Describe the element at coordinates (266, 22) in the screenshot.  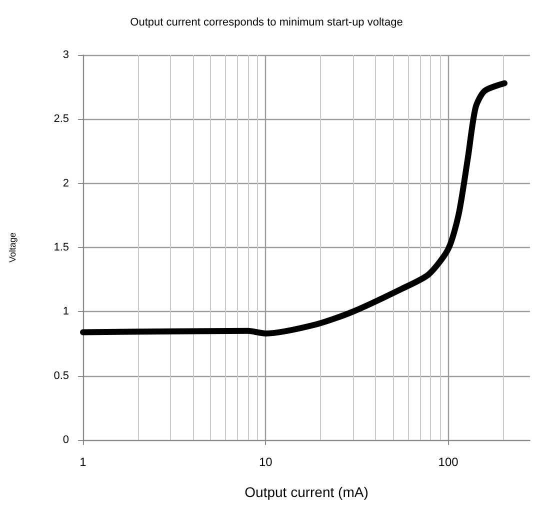
I see `chart-title: Output current corresponds to minimum start-up voltage` at that location.